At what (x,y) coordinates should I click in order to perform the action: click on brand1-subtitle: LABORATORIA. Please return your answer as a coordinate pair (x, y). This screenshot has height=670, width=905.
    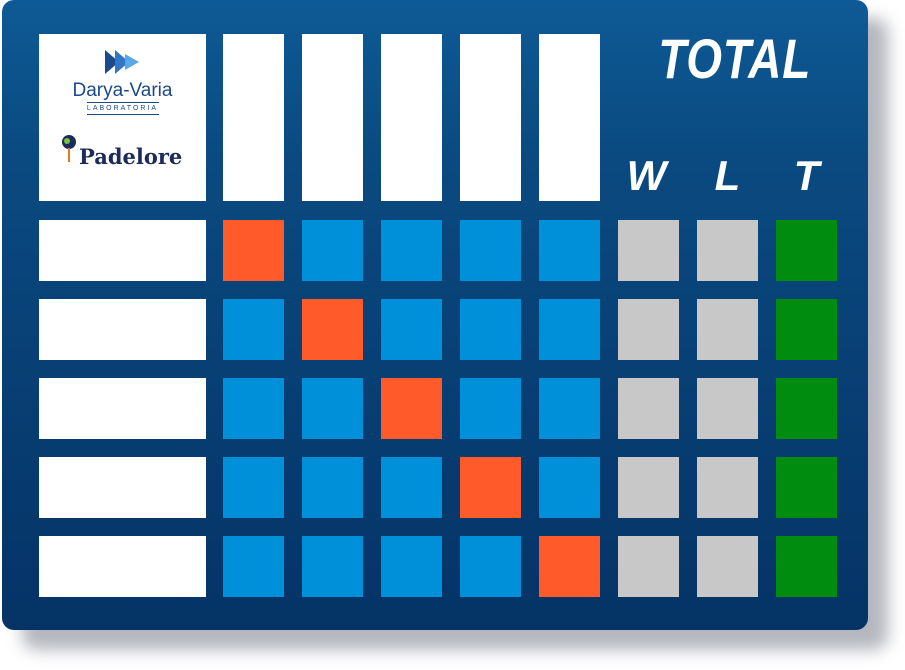
    Looking at the image, I should click on (122, 108).